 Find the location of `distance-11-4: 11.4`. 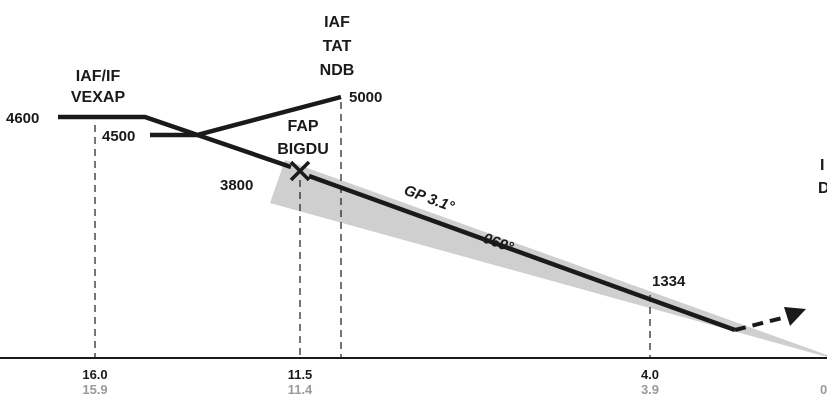

distance-11-4: 11.4 is located at coordinates (300, 388).